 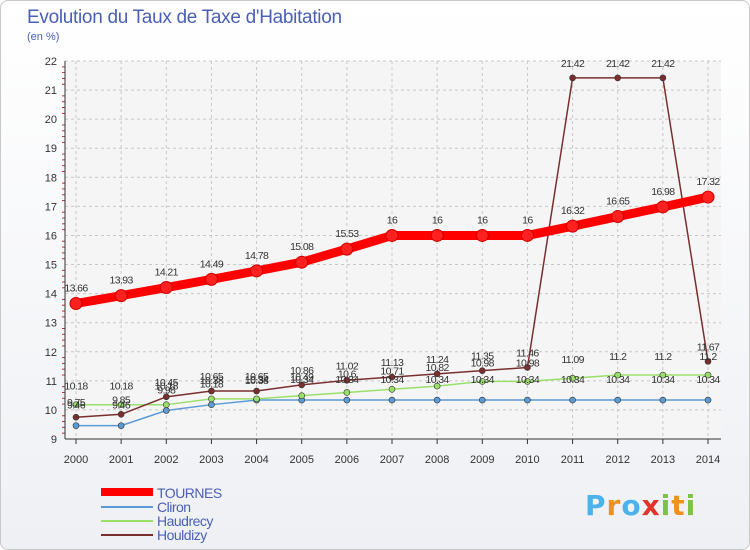 I want to click on data-label: 10.49, so click(x=302, y=378).